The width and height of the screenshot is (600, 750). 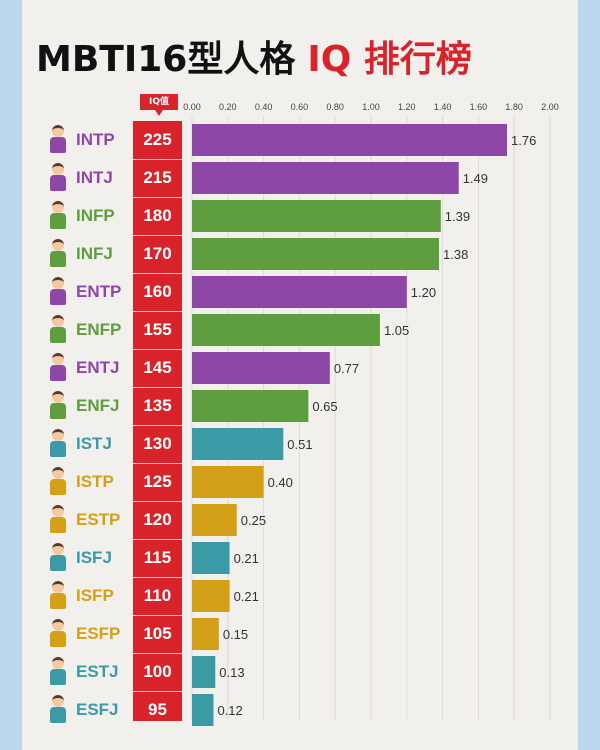 I want to click on type-label: ESTP, so click(x=98, y=519).